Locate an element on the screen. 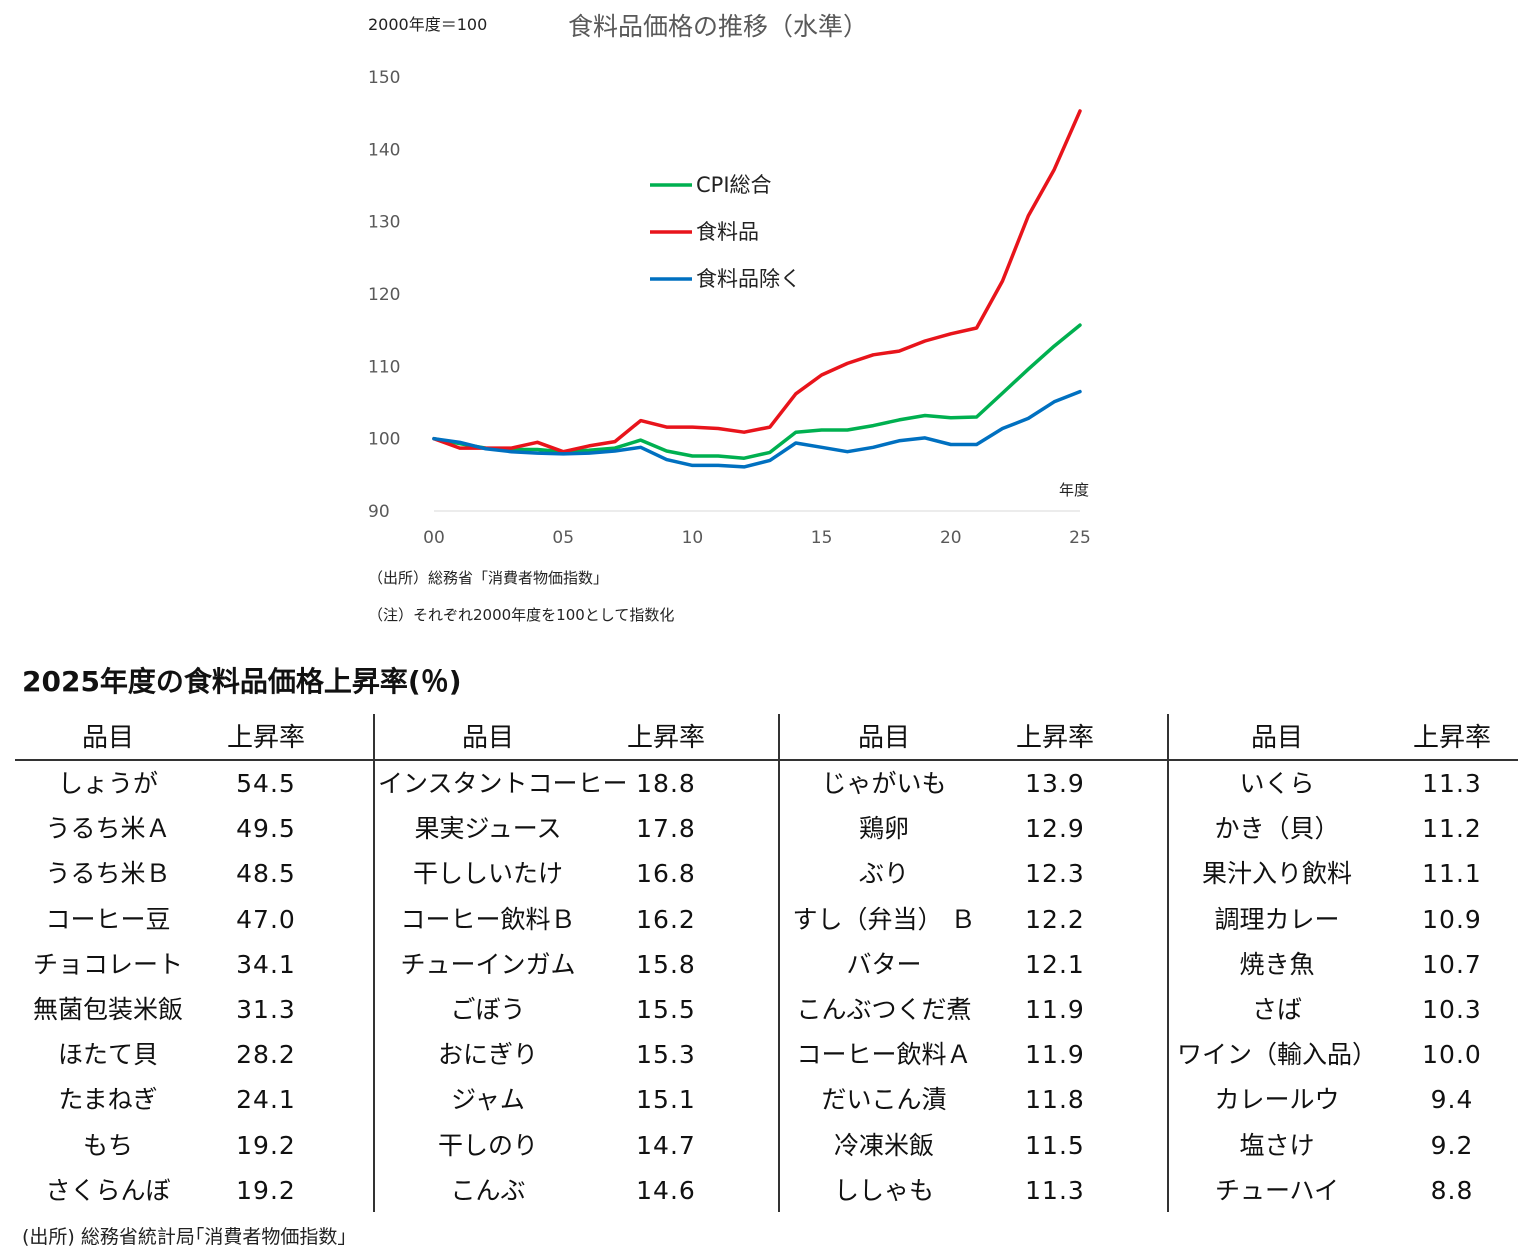 The image size is (1530, 1260). y-tick-label: 140 is located at coordinates (384, 150).